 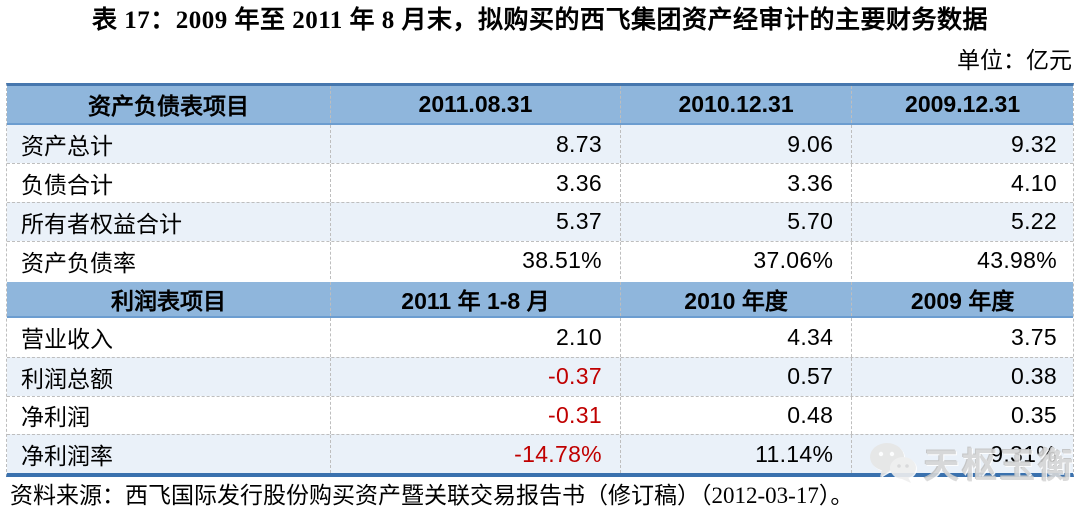 What do you see at coordinates (67, 340) in the screenshot?
I see `row-label: 营业收入` at bounding box center [67, 340].